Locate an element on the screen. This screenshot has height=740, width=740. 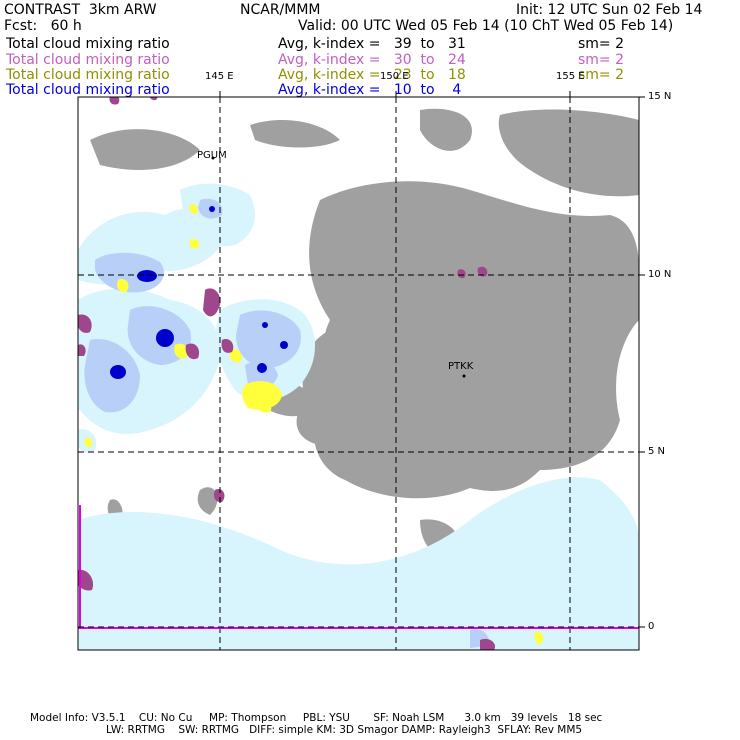
lat-label-5n: 5 N is located at coordinates (657, 451).